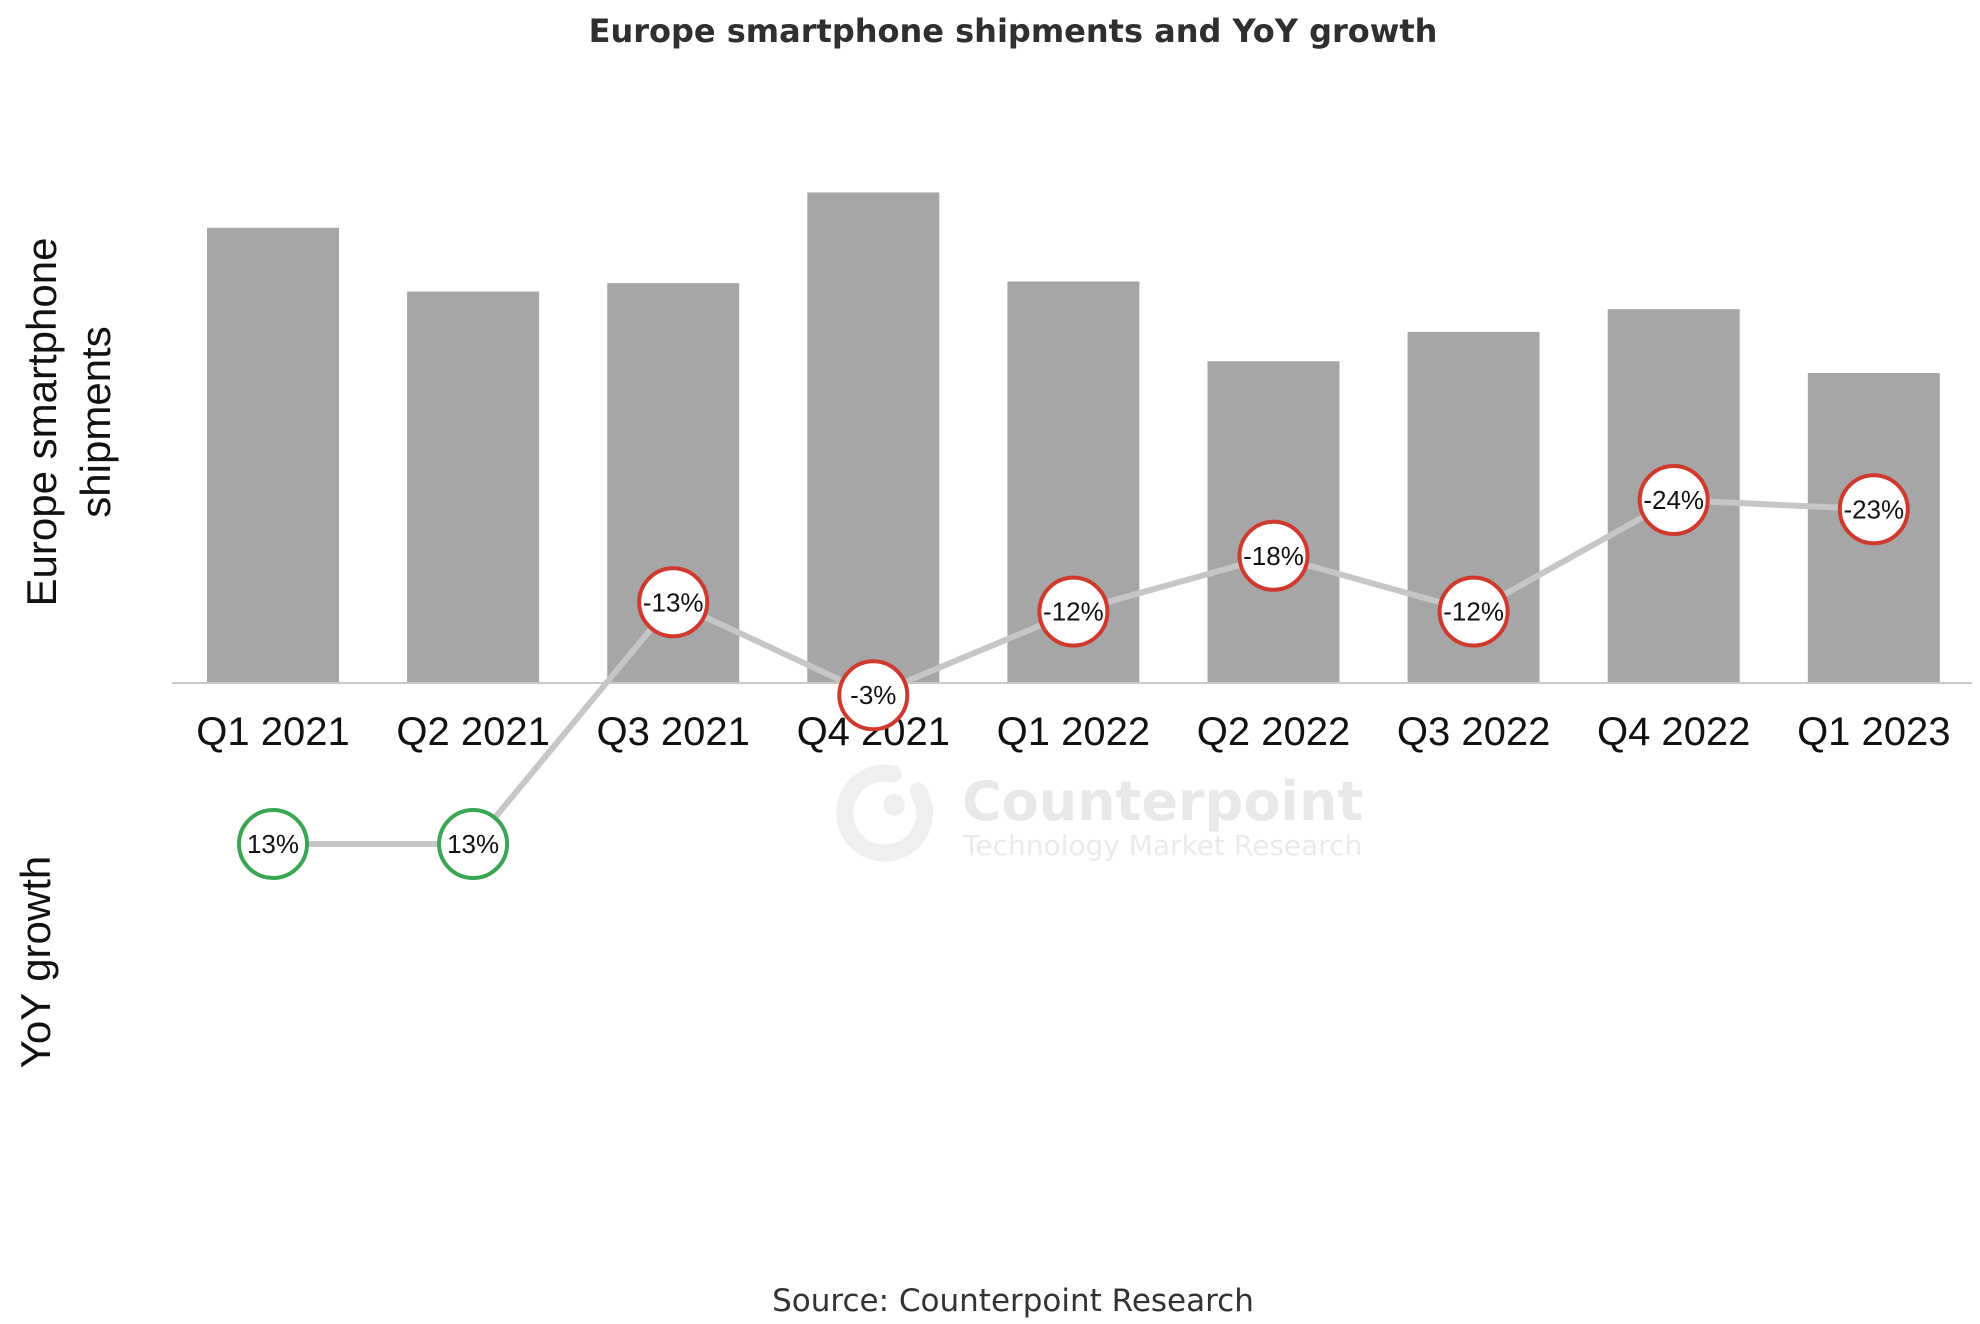 This screenshot has height=1324, width=1980. I want to click on bar-axis-title: Europe smartphone shipments, so click(68, 422).